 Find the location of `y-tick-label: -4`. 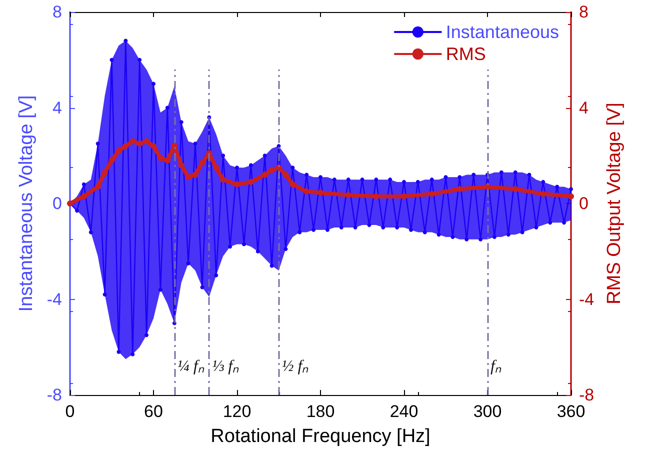

y-tick-label: -4 is located at coordinates (54, 299).